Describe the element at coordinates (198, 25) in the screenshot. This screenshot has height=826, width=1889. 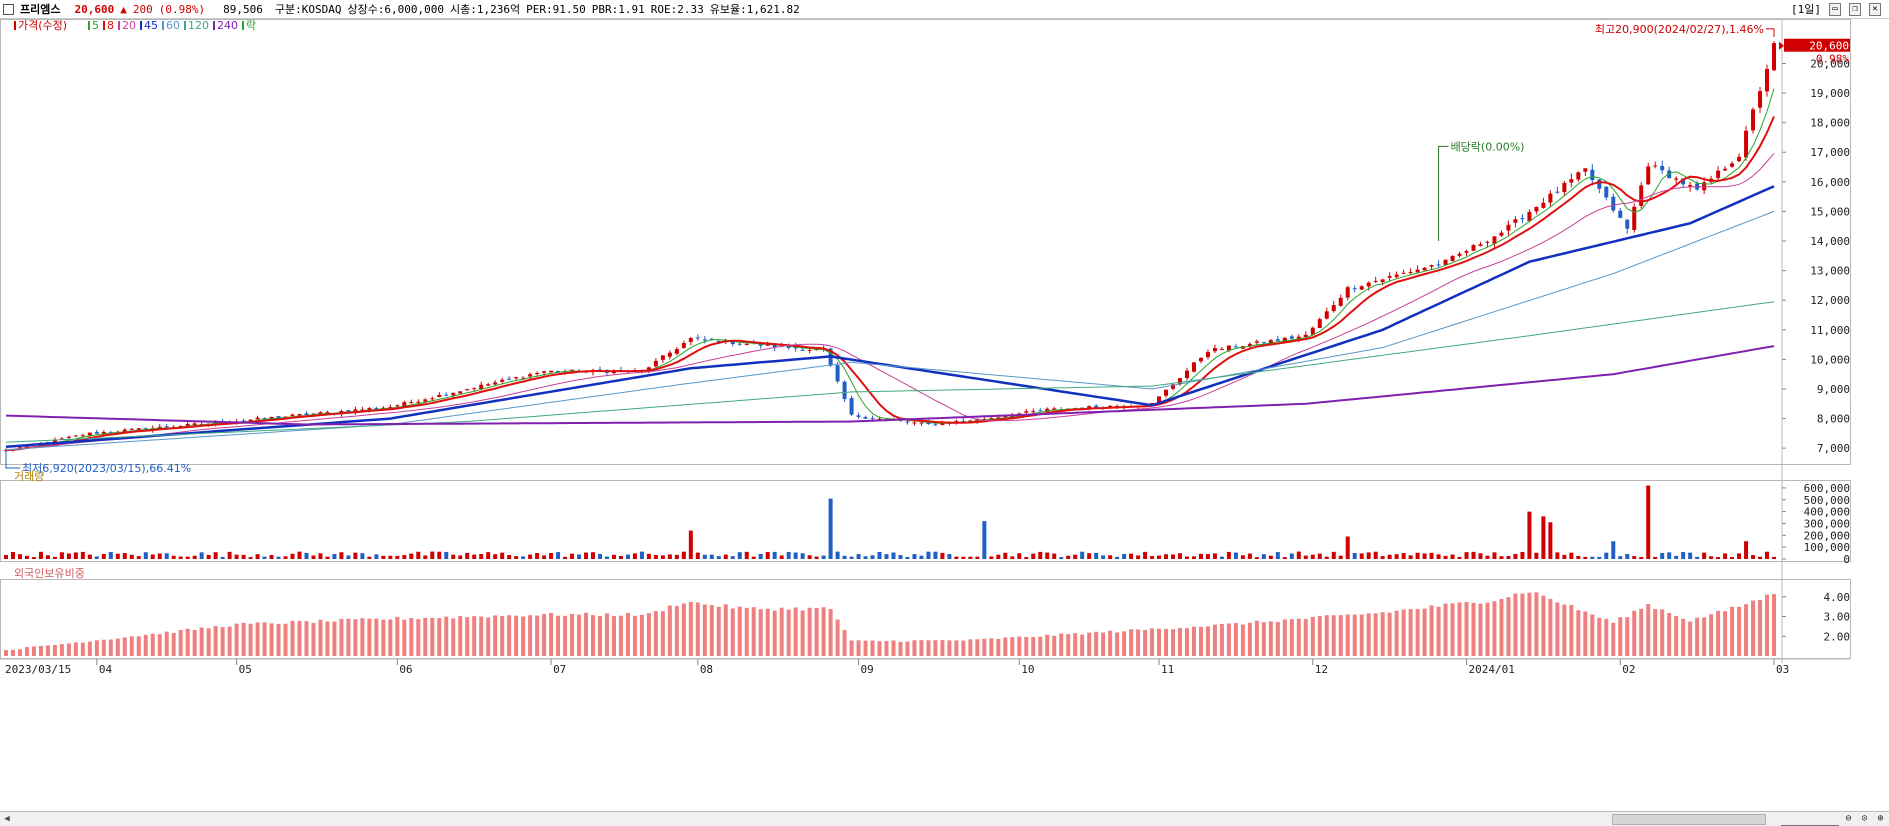
I see `legend-label-6: 120` at that location.